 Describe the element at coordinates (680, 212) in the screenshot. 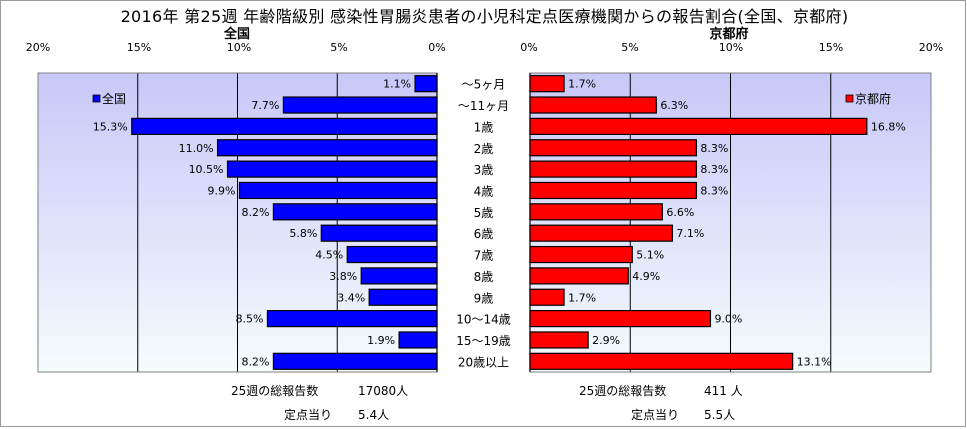

I see `right-bar-value-label: 6.6%` at that location.